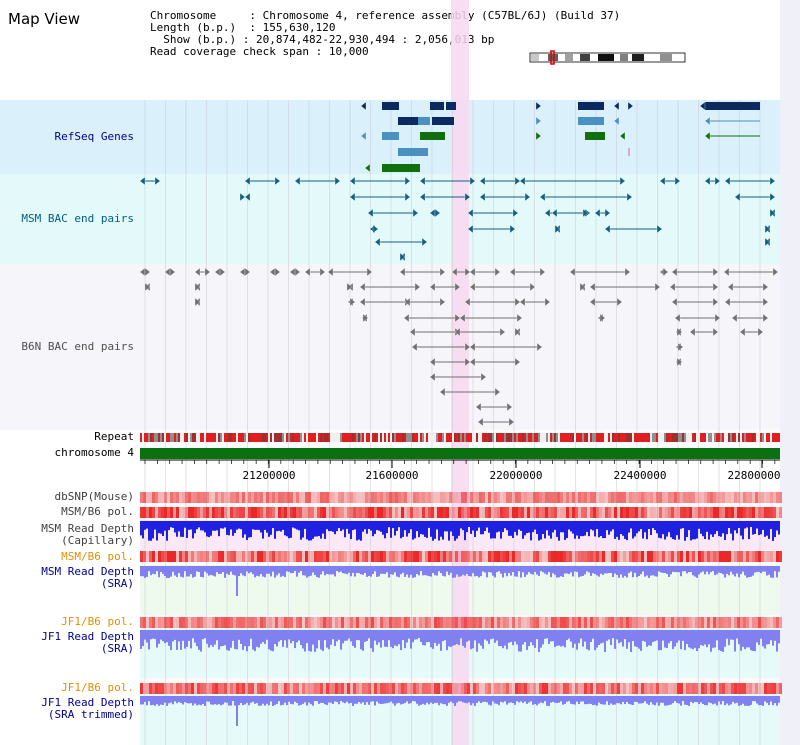  What do you see at coordinates (607, 57) in the screenshot?
I see `chromosome-ideogram` at bounding box center [607, 57].